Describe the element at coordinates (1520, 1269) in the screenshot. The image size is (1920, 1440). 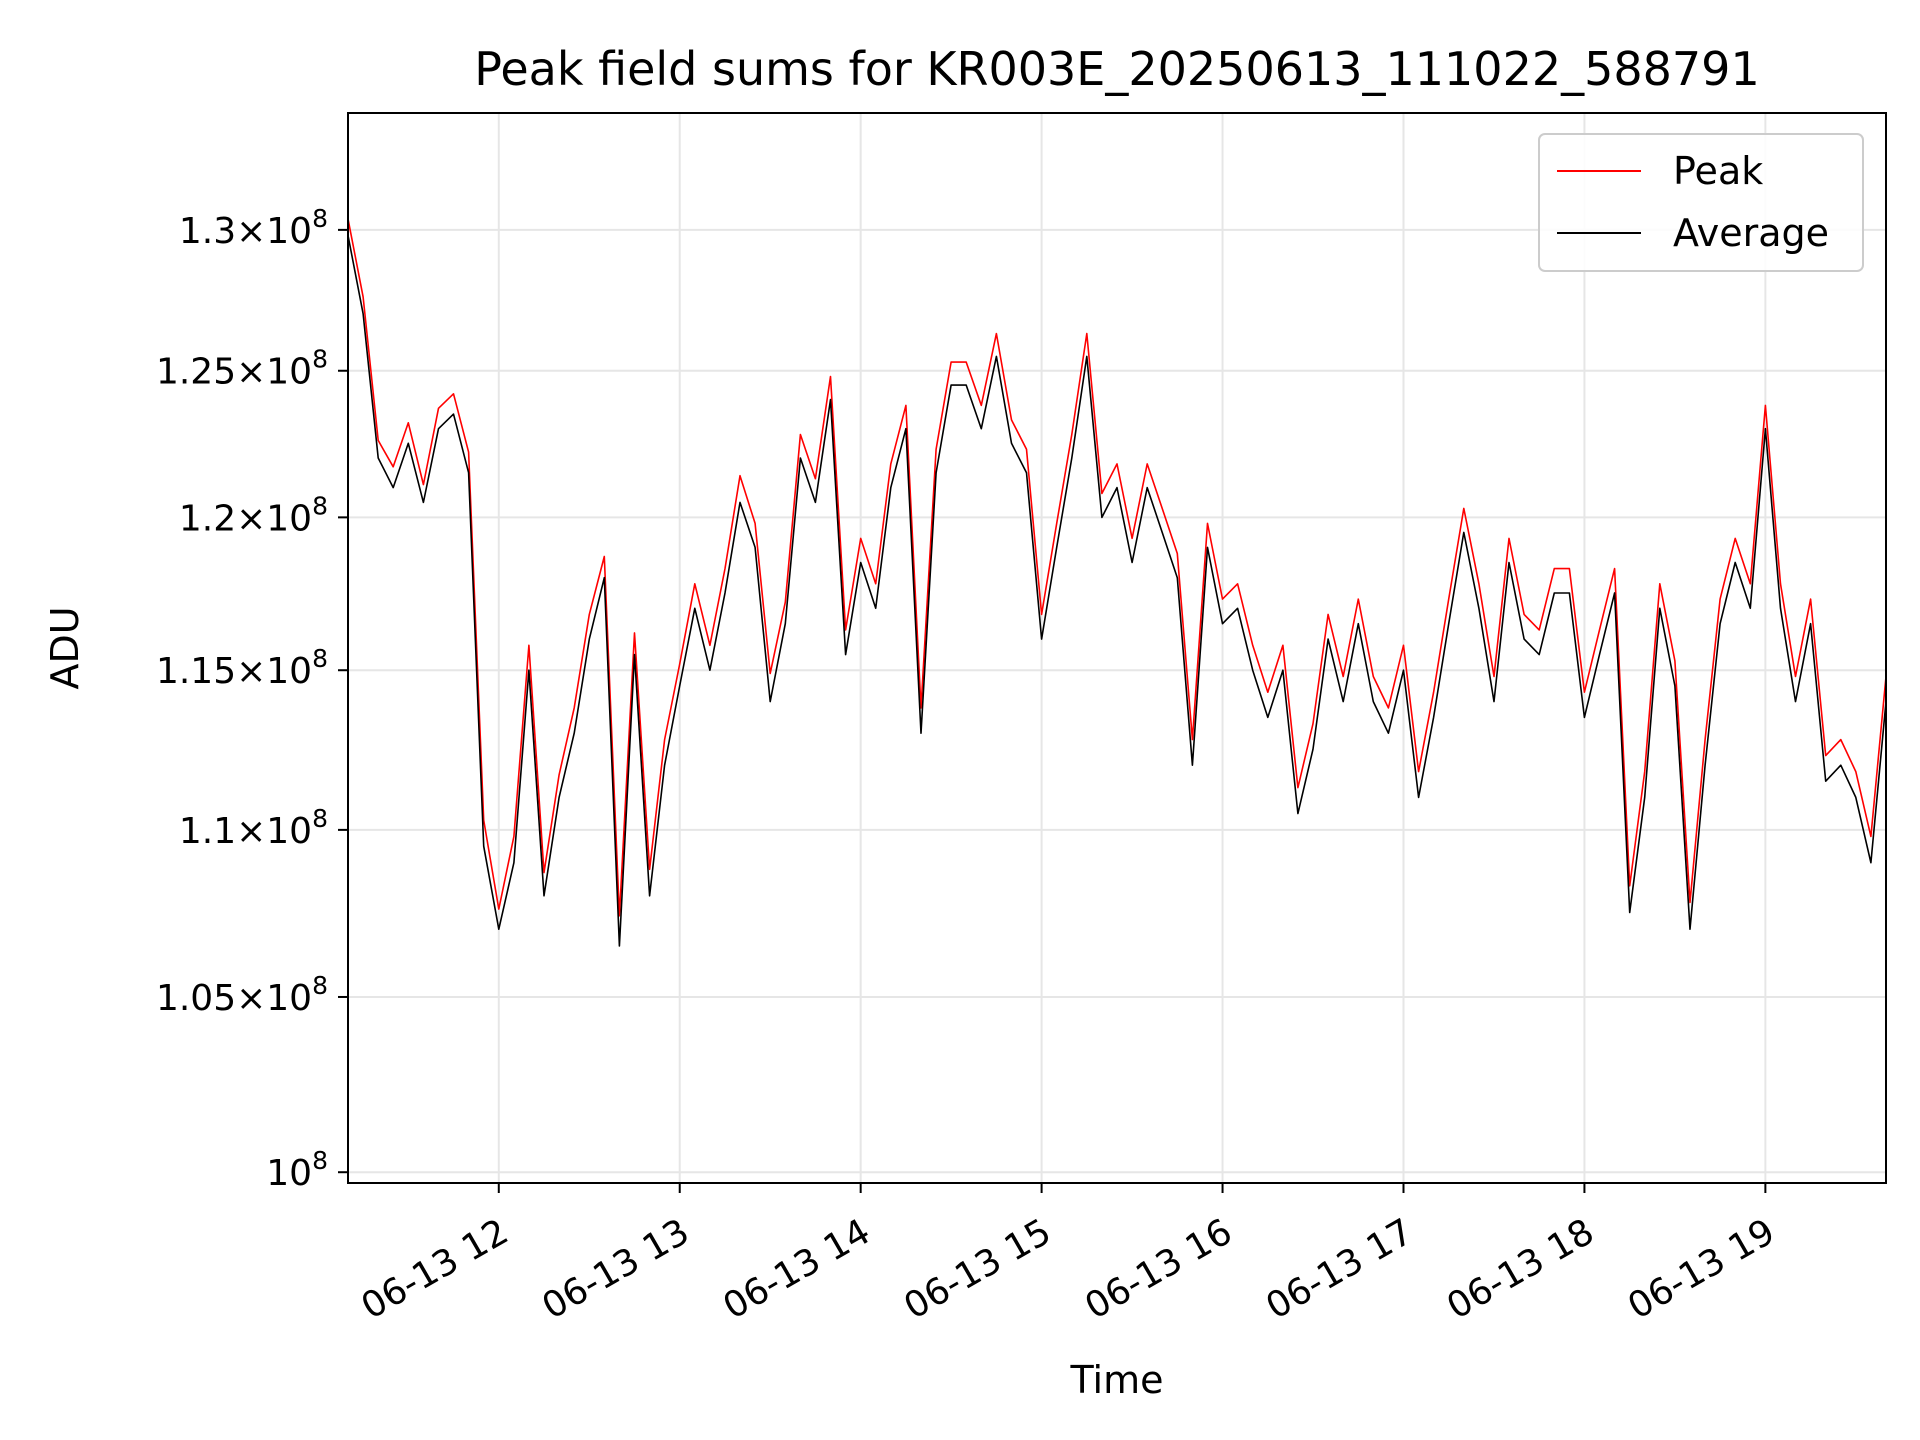
I see `x-tick-label: 06-13 18` at that location.